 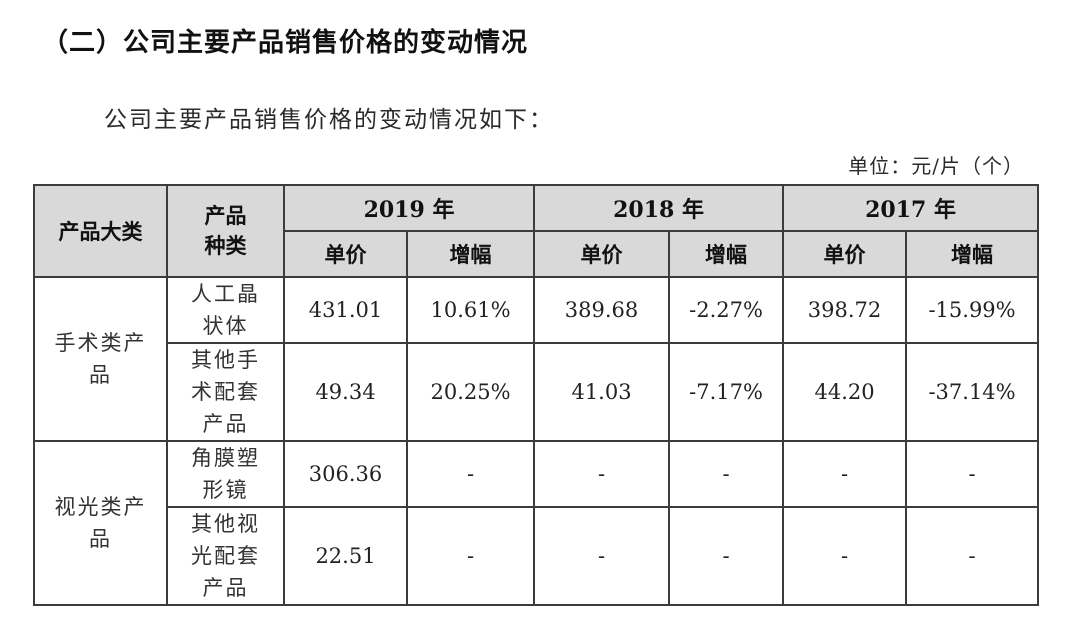 I want to click on intro-text: 公司主要产品销售价格的变动情况如下：, so click(x=329, y=120).